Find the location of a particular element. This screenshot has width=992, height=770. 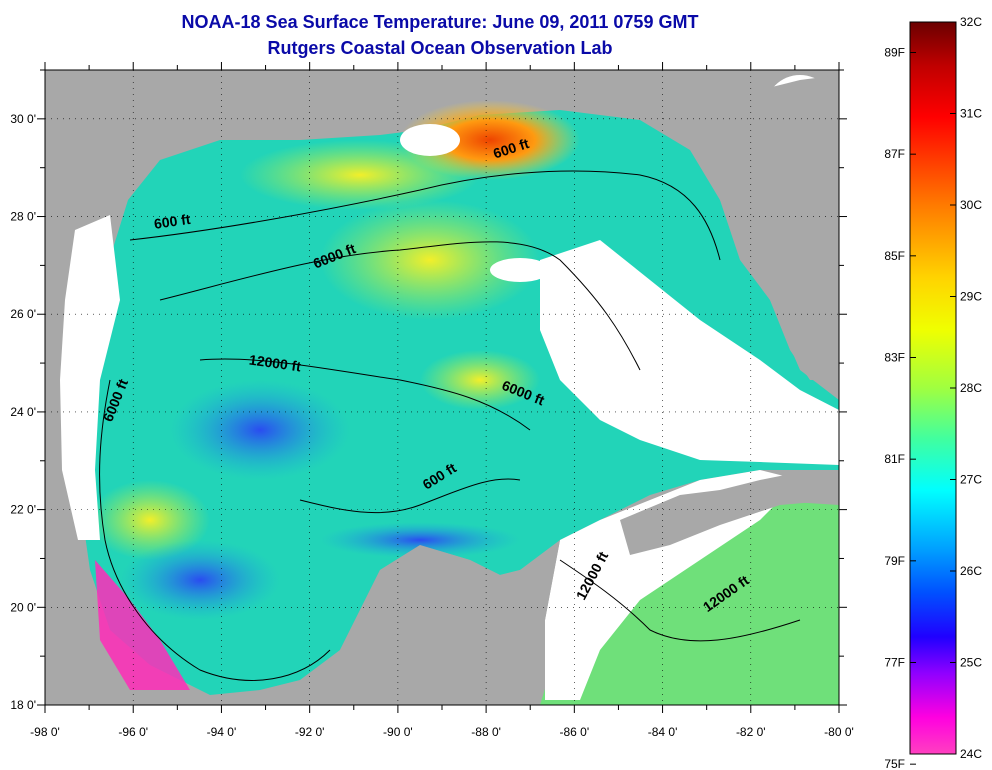

caribbean-water is located at coordinates (689, 602).